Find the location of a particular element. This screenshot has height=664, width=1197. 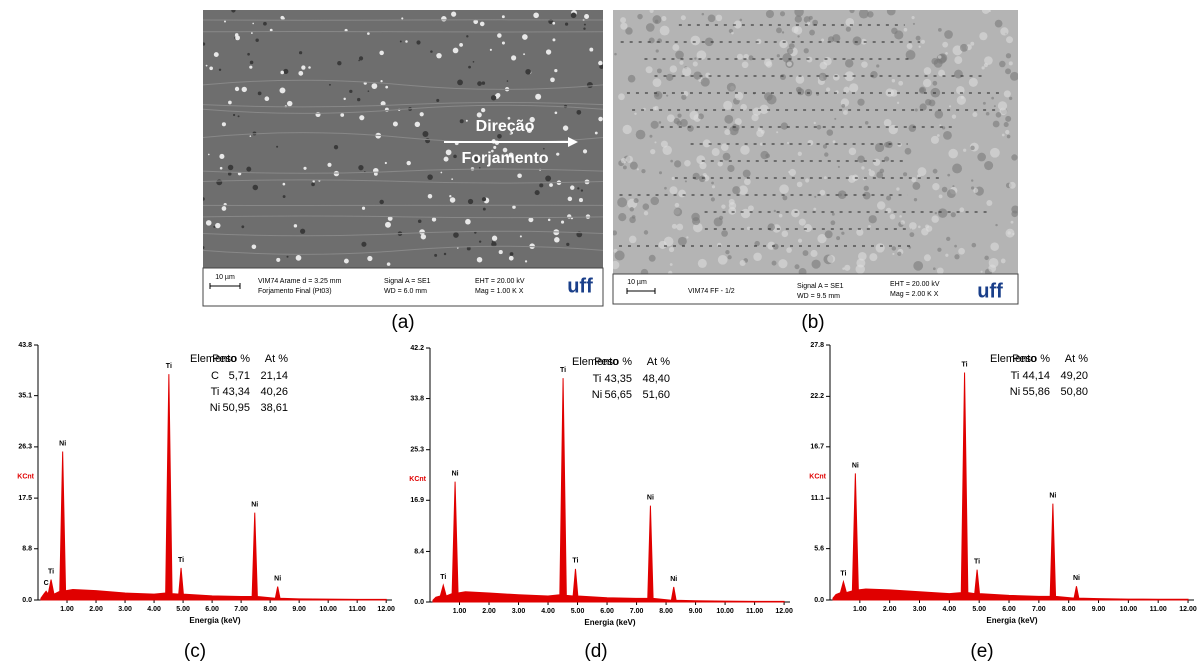

x-tick-label: 5.00 is located at coordinates (578, 611).